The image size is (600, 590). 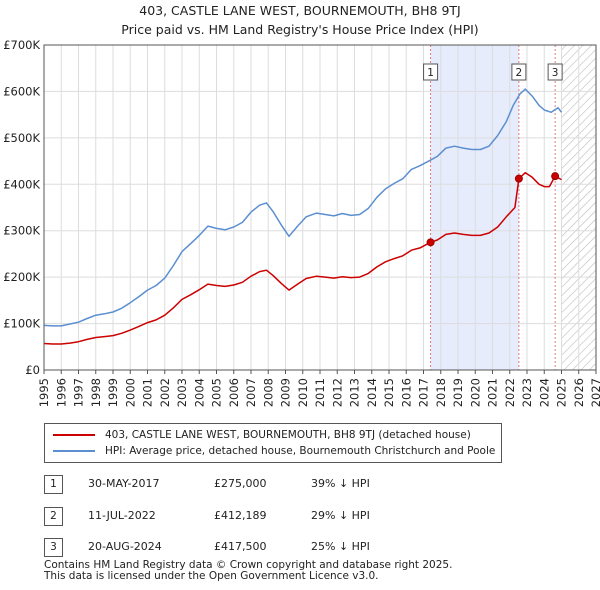 I want to click on sale-number-badge: 2, so click(x=53, y=516).